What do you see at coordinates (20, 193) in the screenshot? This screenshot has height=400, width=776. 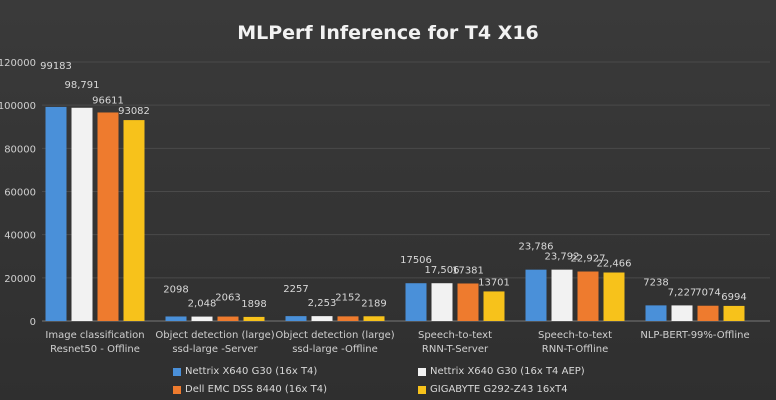 I see `y-tick-label: 60000` at bounding box center [20, 193].